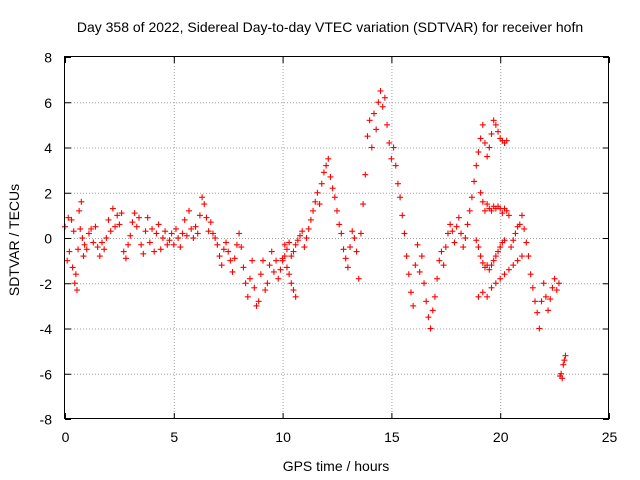 The height and width of the screenshot is (480, 640). Describe the element at coordinates (46, 374) in the screenshot. I see `y-tick-label: -6` at that location.